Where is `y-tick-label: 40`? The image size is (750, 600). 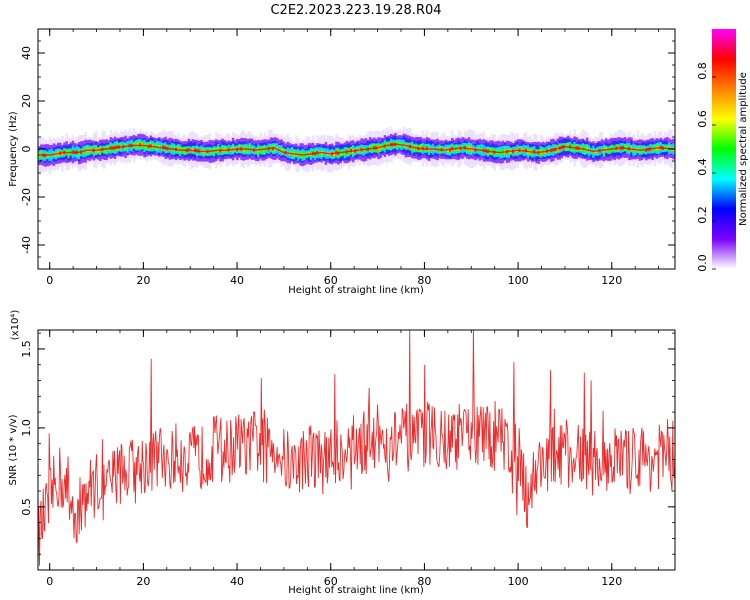 y-tick-label: 40 is located at coordinates (26, 53).